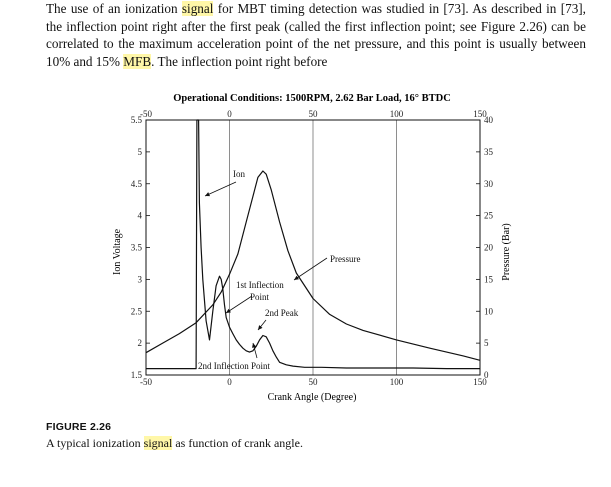 The width and height of the screenshot is (611, 487). What do you see at coordinates (228, 310) in the screenshot?
I see `arrow-1st-inflection-head` at bounding box center [228, 310].